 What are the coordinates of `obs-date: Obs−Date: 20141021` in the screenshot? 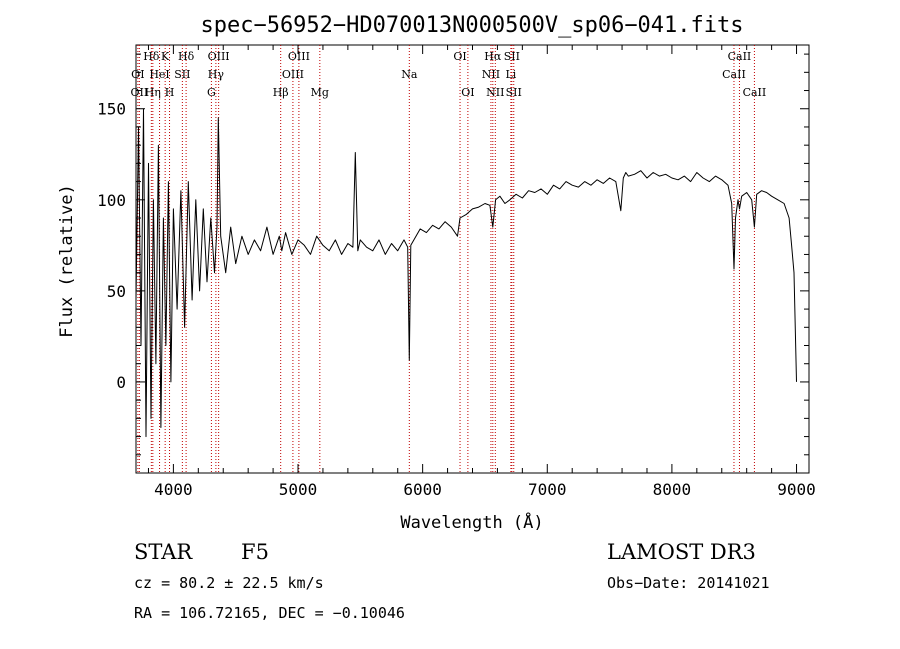 It's located at (688, 583).